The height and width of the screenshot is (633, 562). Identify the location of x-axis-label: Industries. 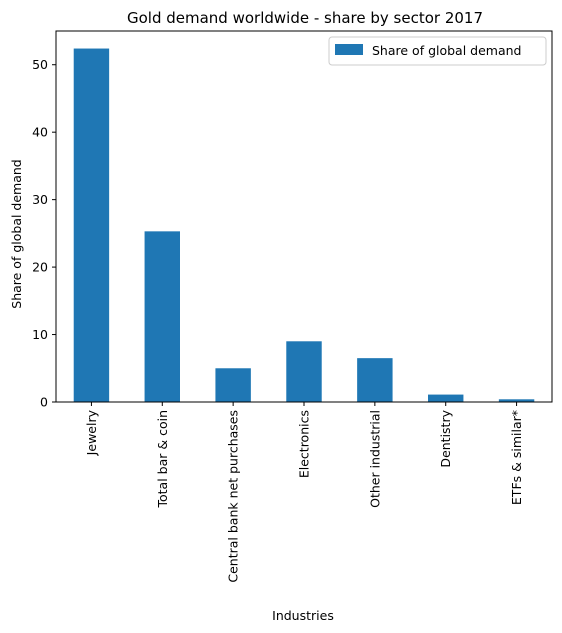
(303, 615).